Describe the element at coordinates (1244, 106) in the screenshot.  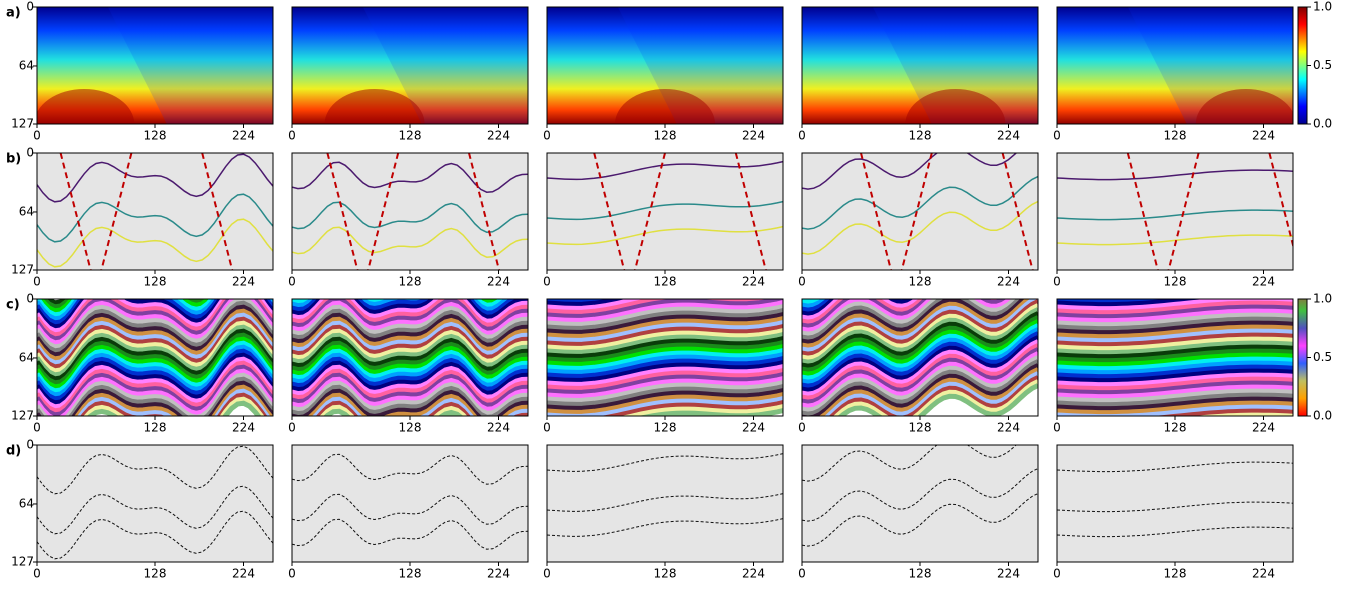
I see `high` at that location.